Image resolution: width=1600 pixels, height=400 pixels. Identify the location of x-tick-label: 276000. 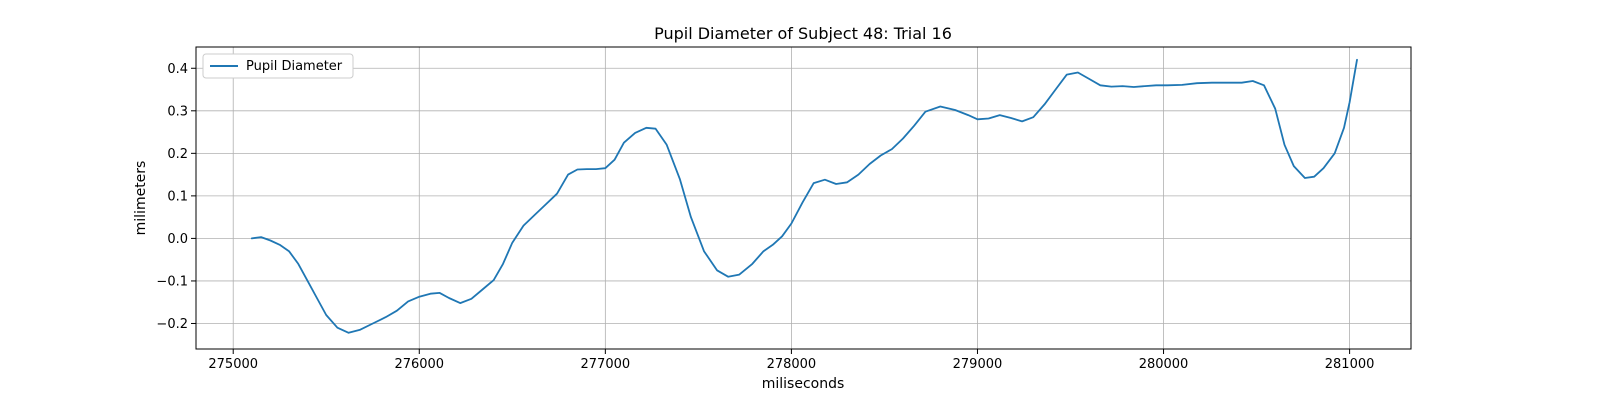
(419, 364).